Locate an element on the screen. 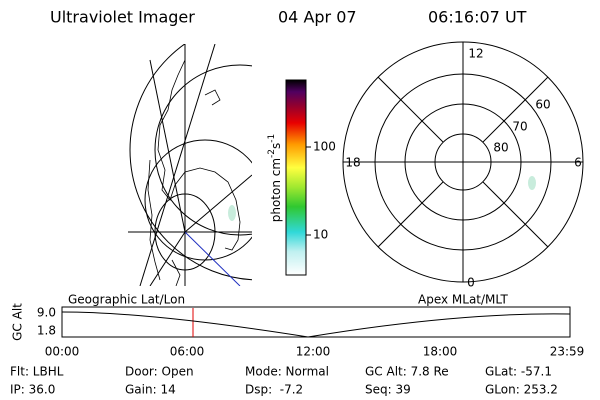  hour-label: 6 is located at coordinates (578, 163).